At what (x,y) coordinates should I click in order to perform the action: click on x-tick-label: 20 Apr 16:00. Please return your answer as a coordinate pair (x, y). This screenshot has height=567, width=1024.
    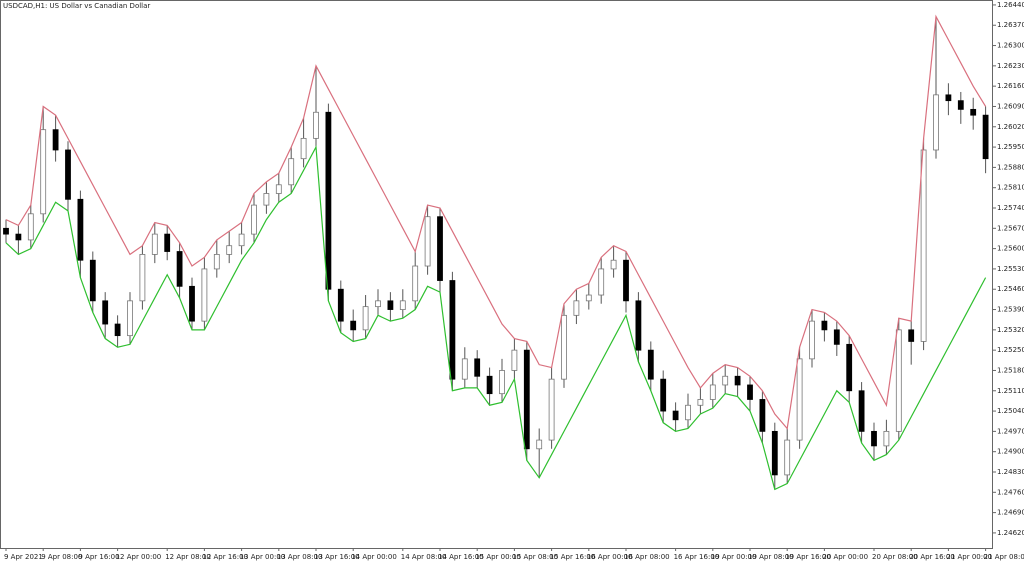
    Looking at the image, I should click on (932, 557).